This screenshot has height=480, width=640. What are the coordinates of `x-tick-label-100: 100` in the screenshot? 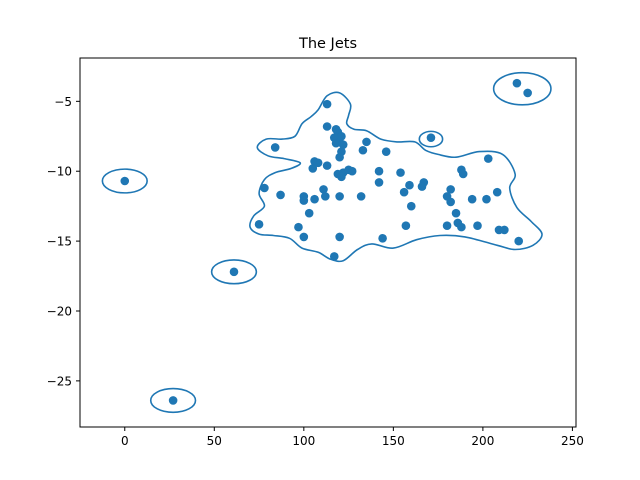 It's located at (303, 441).